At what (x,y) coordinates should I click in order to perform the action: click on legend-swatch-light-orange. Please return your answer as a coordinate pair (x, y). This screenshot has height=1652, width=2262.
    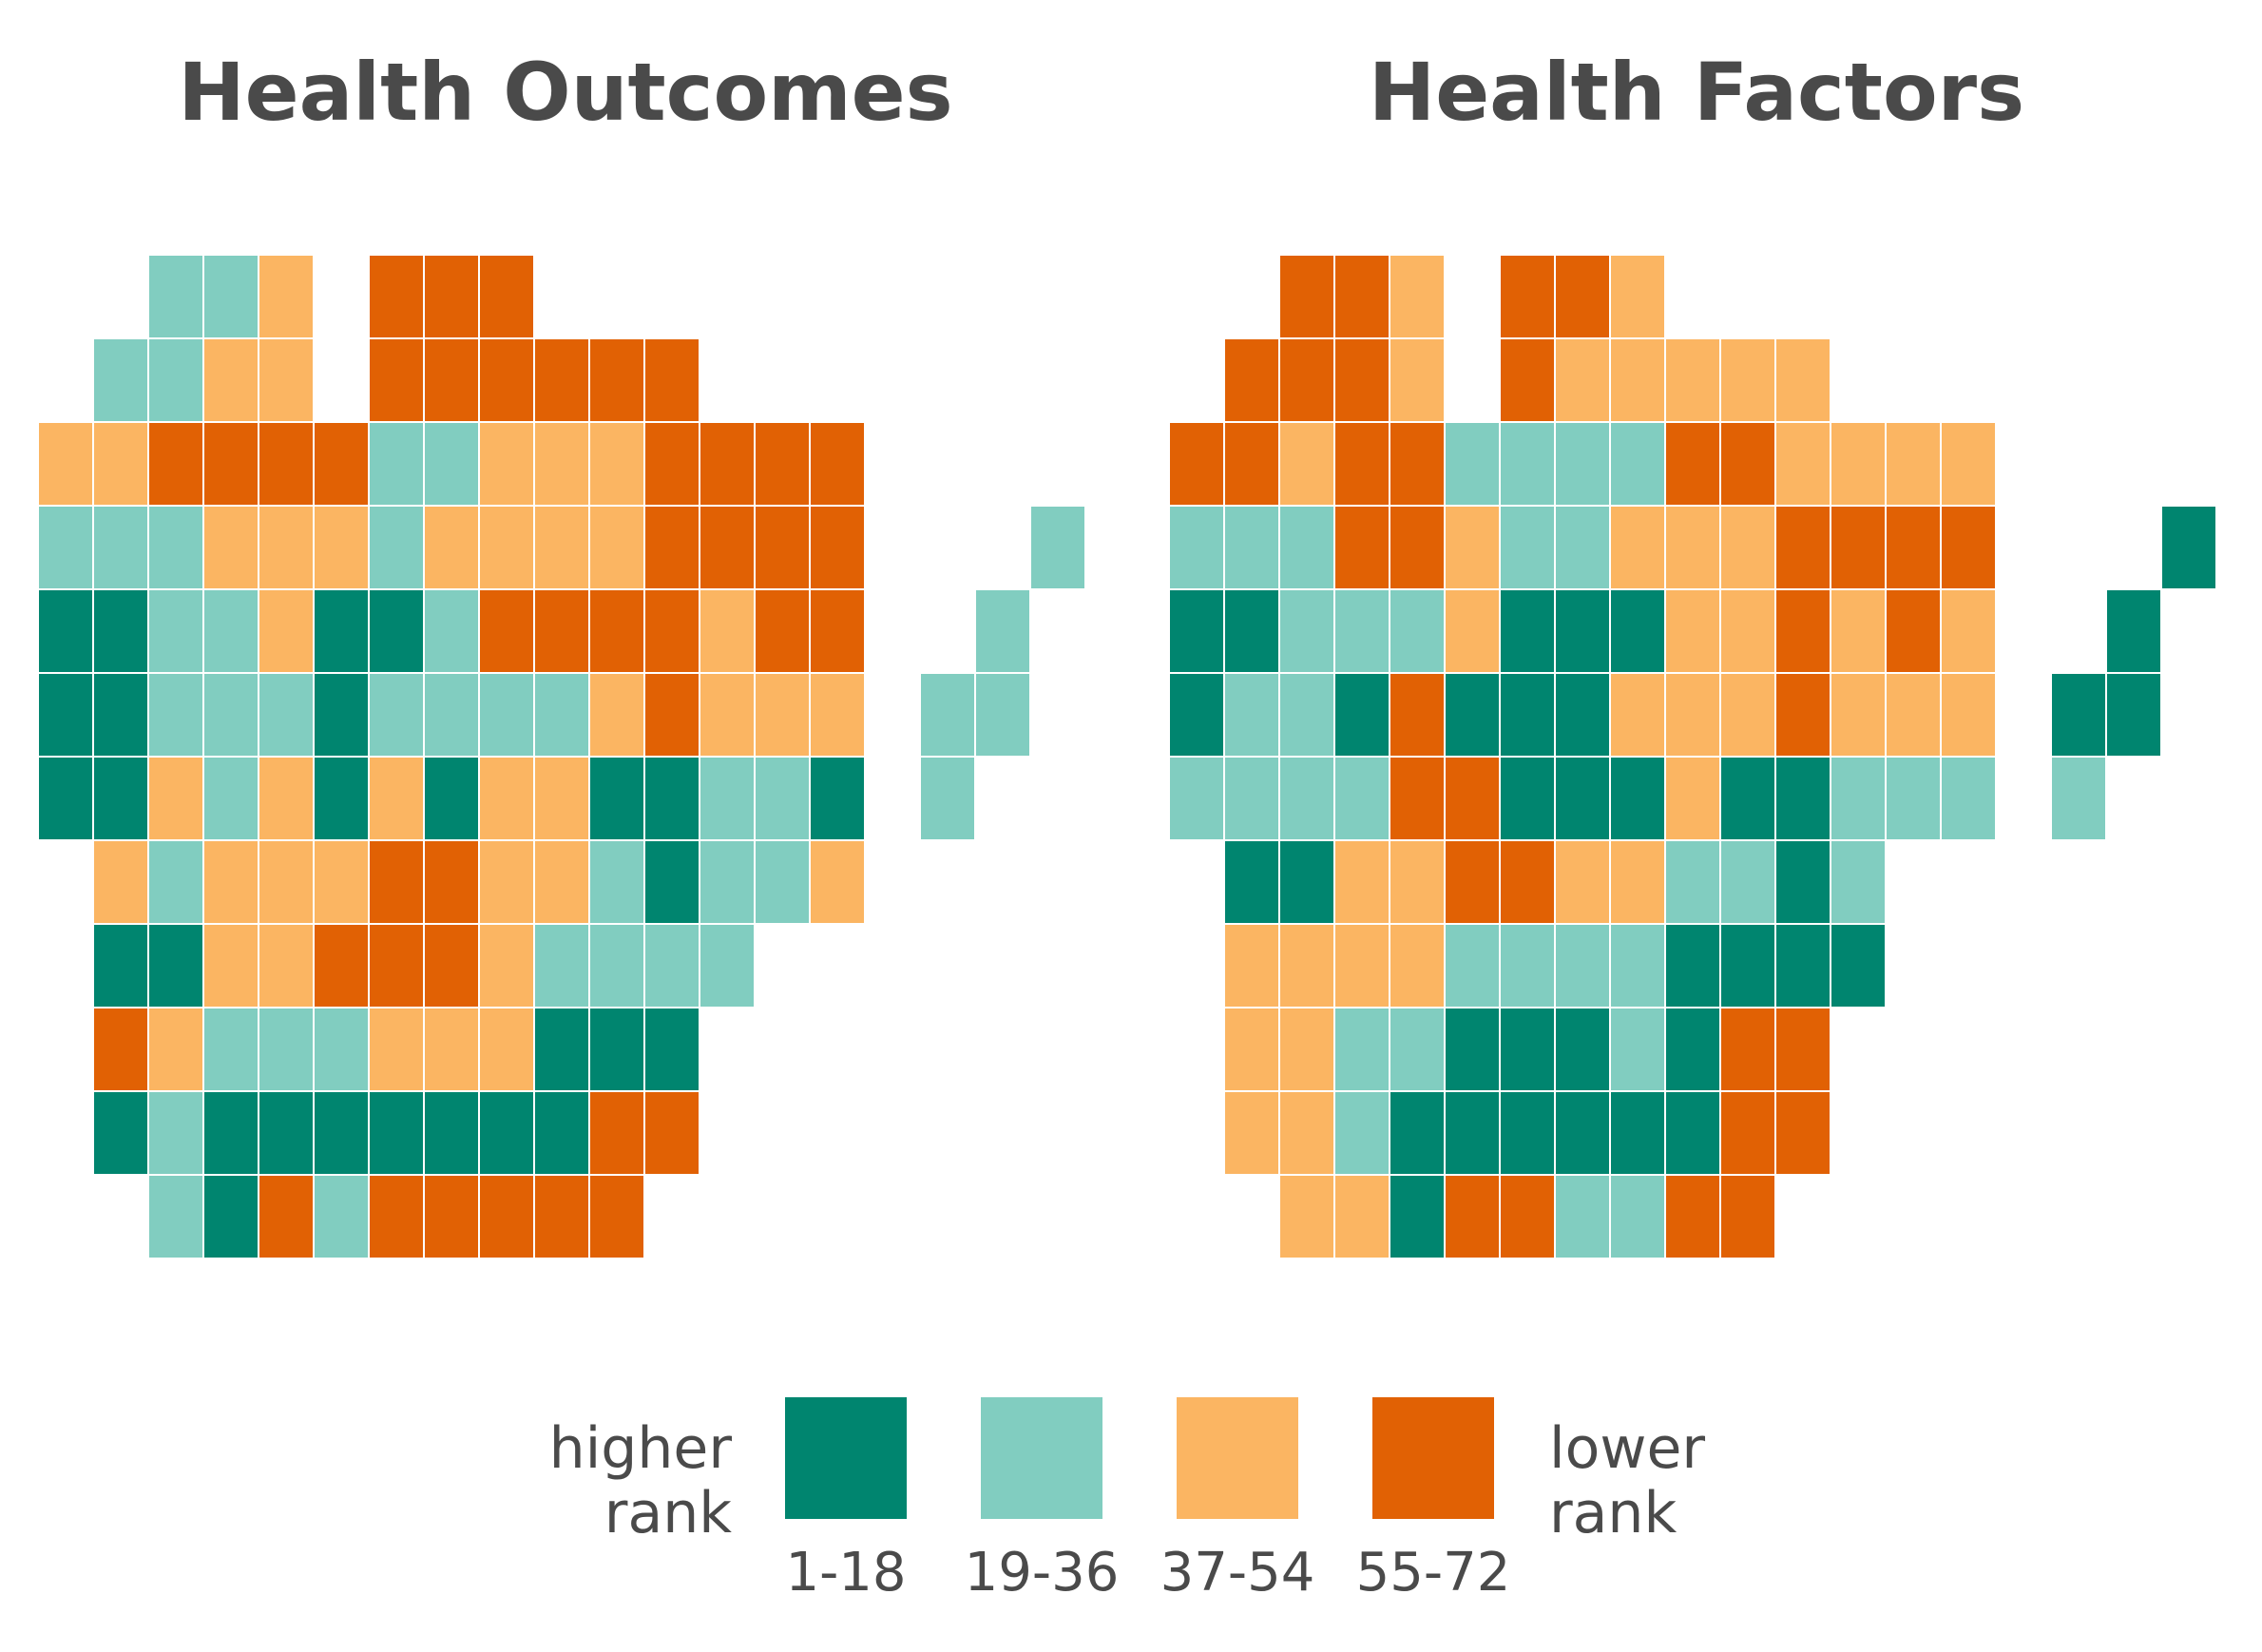
    Looking at the image, I should click on (1237, 1458).